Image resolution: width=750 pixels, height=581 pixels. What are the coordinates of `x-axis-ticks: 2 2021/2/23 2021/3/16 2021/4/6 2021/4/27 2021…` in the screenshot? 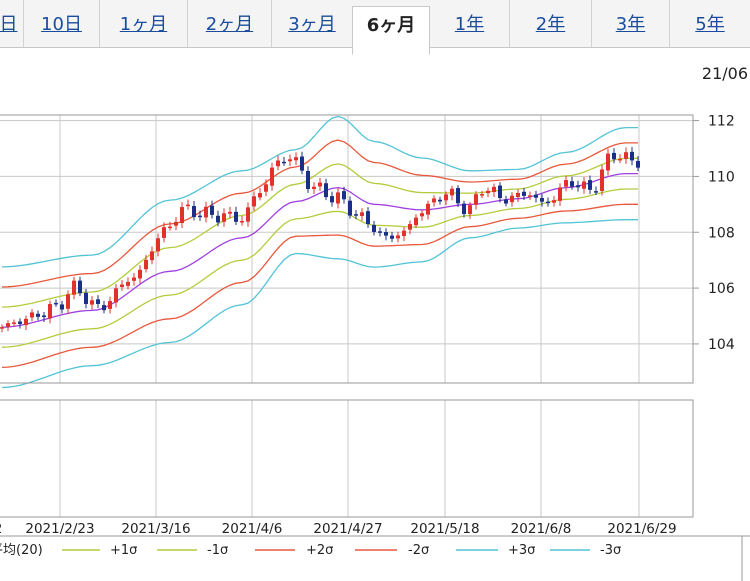 It's located at (338, 529).